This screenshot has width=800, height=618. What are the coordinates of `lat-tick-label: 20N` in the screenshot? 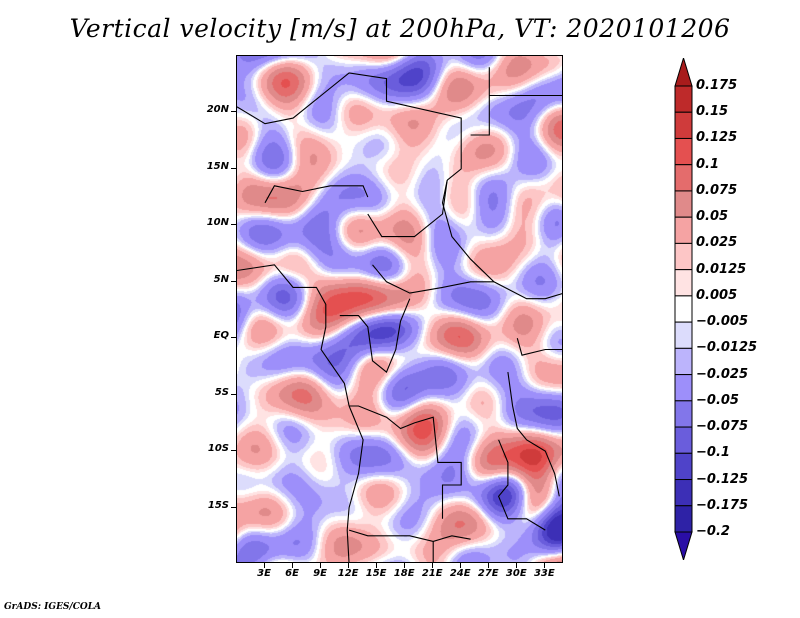 It's located at (217, 110).